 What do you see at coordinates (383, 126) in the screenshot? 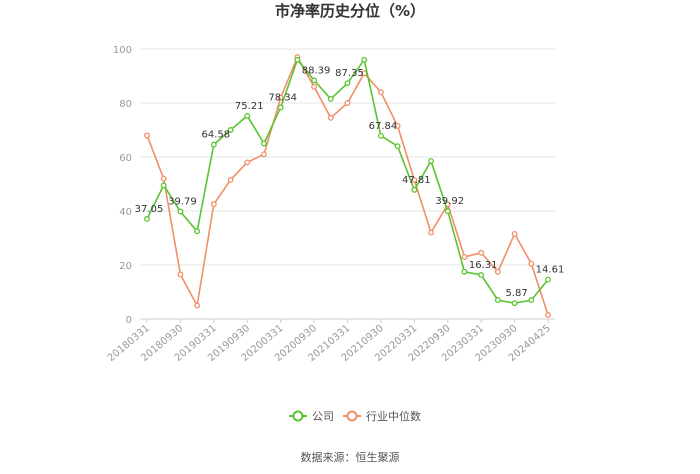
I see `company-data-label: 67.84` at bounding box center [383, 126].